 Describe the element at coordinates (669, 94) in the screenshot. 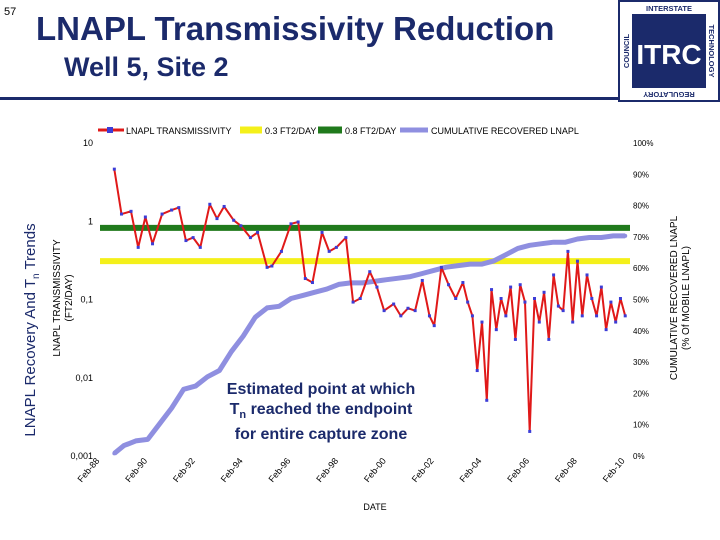

I see `logo-bottom-text: REGULATORY` at that location.